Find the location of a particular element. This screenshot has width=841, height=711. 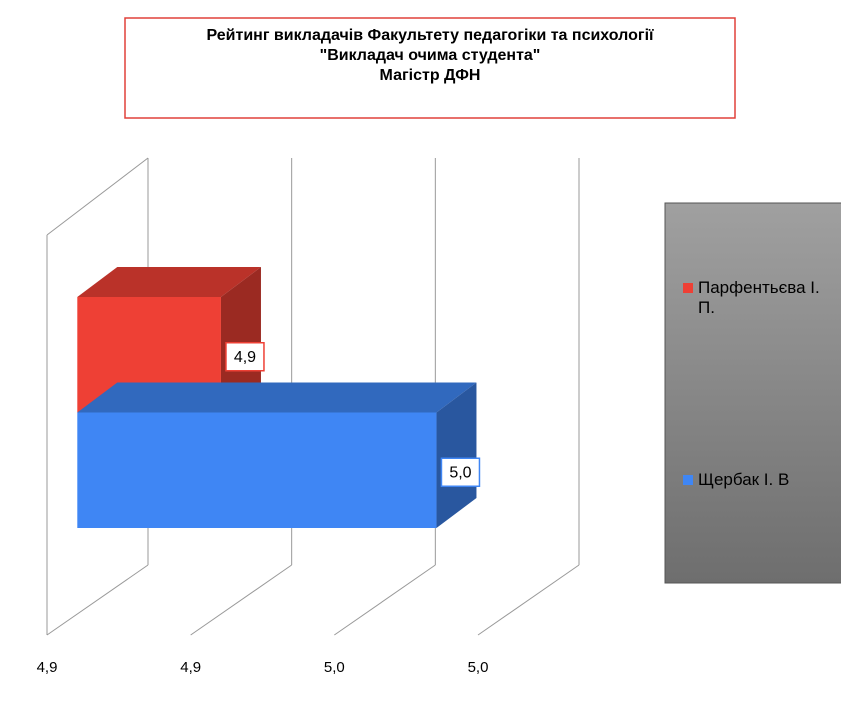

title-box is located at coordinates (430, 68).